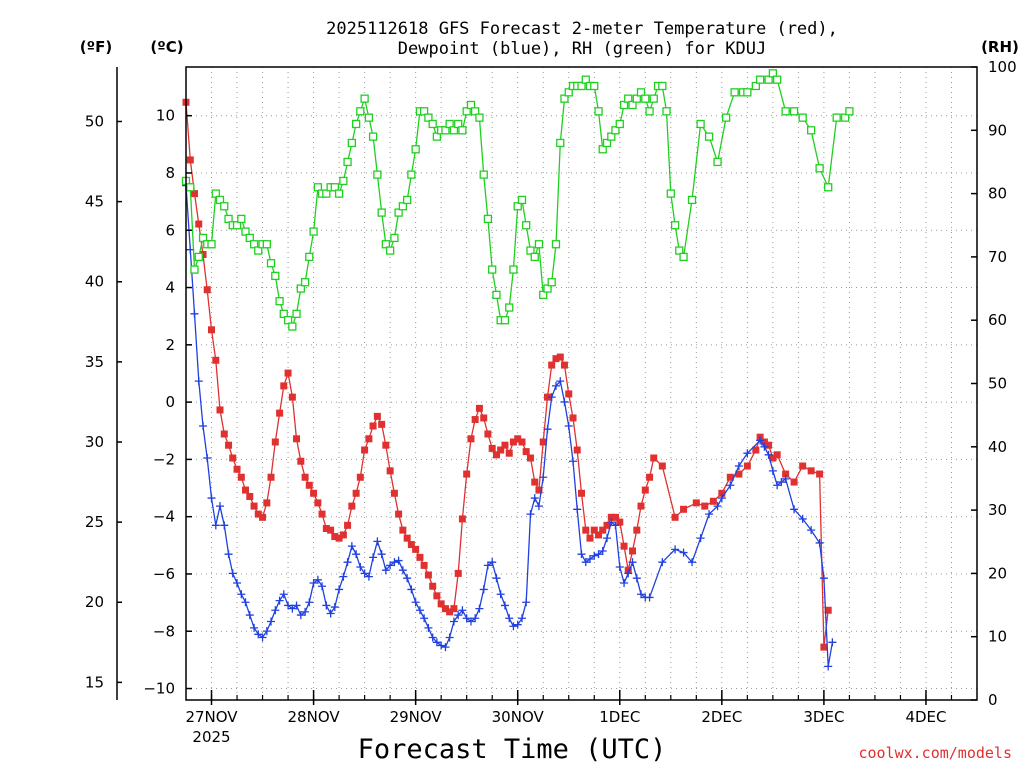  I want to click on x-tick-label: 1DEC, so click(619, 717).